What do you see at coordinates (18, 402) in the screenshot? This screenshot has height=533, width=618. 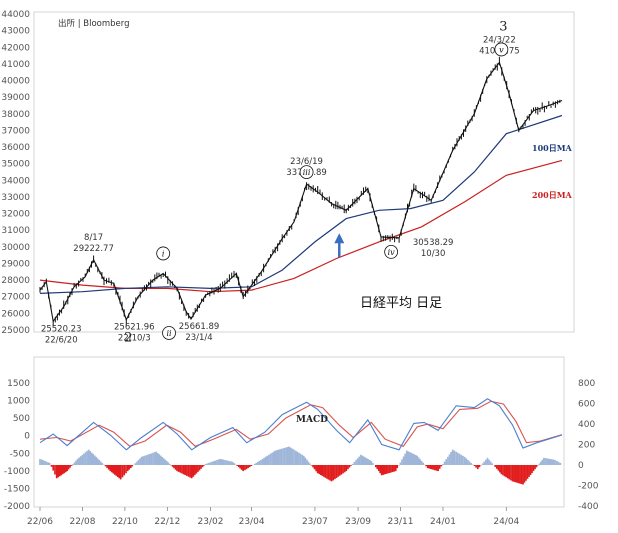 I see `macd-left-tick-label: 1000` at bounding box center [18, 402].